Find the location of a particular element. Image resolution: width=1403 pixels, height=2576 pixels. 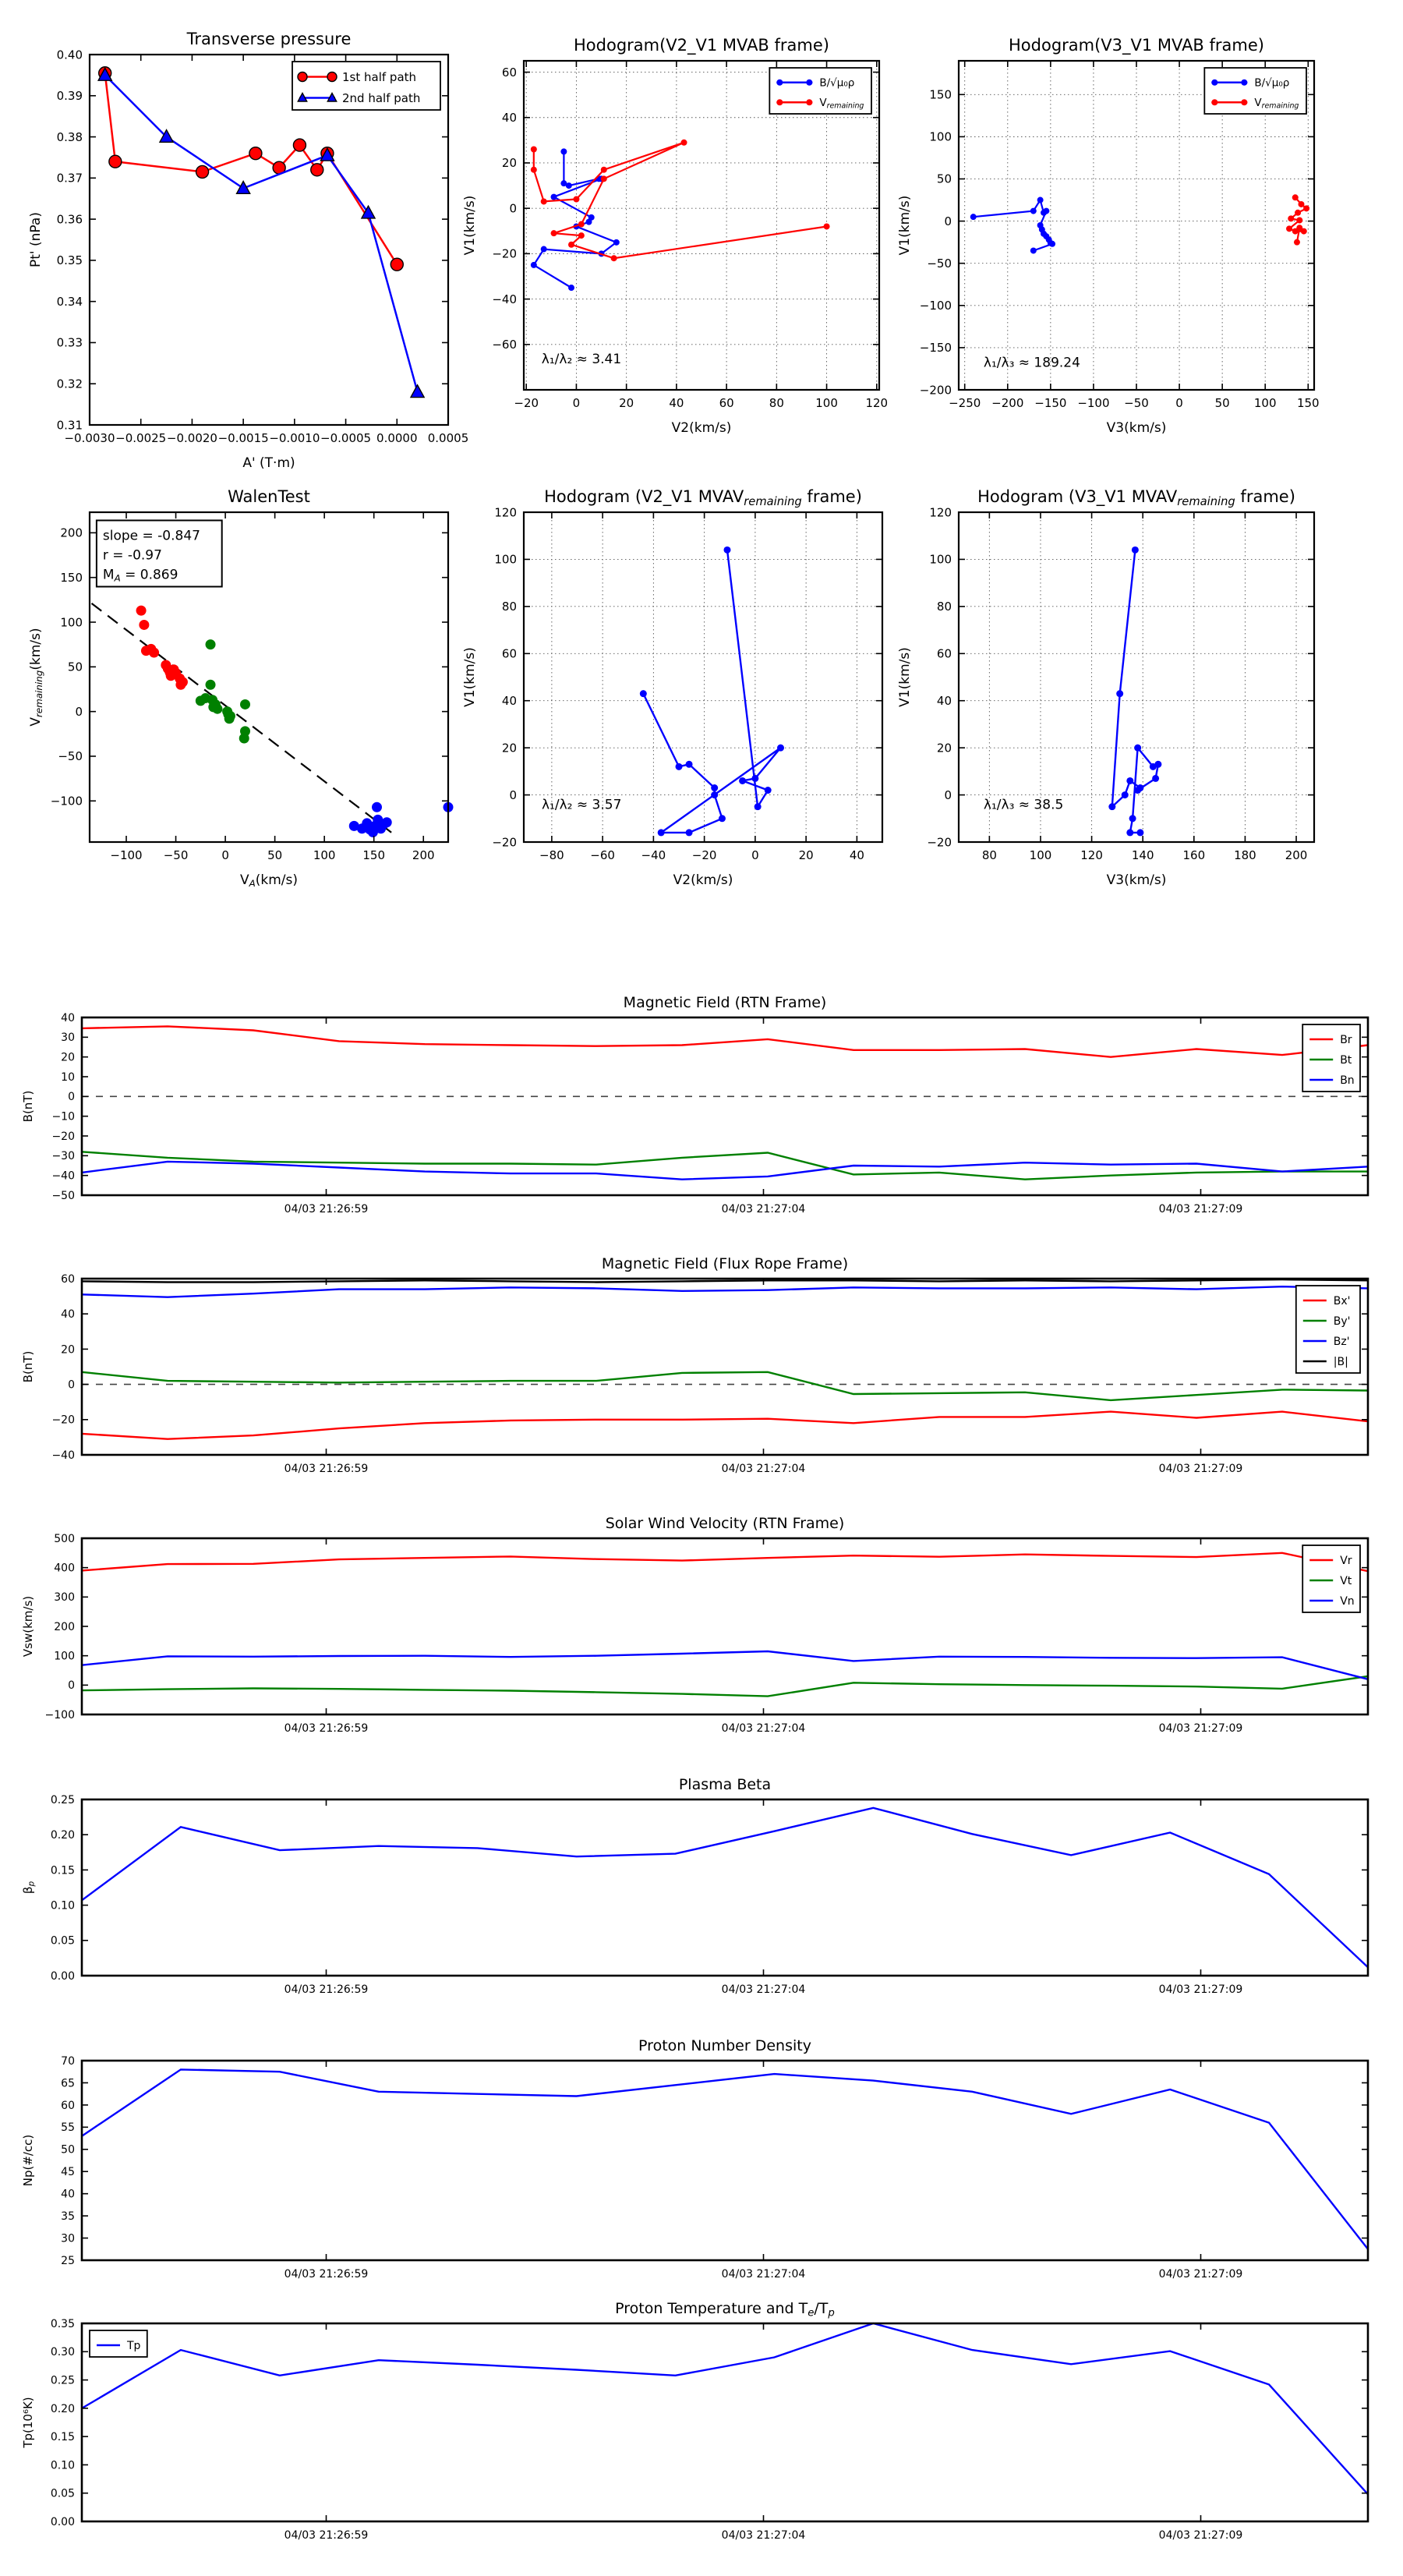

series-br is located at coordinates (725, 1041).